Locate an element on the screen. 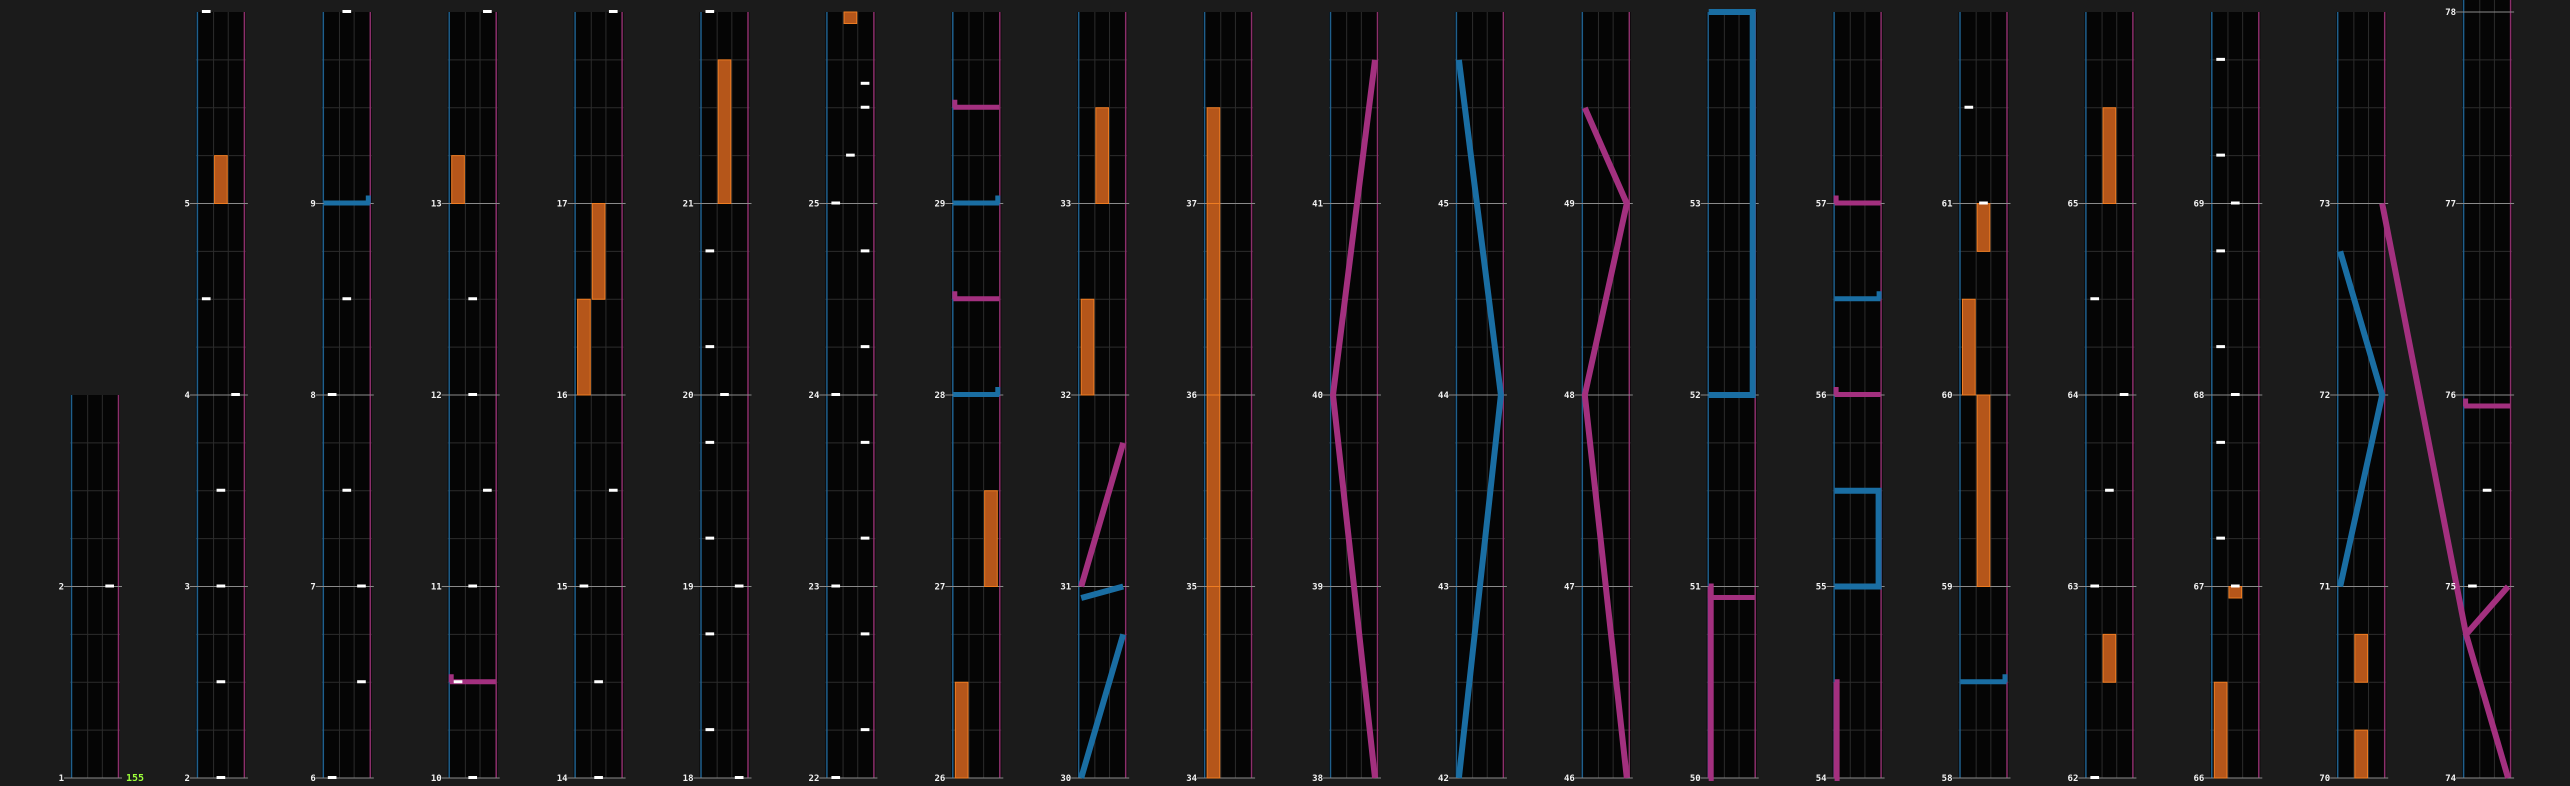 The width and height of the screenshot is (2570, 786). measure-number: 19 is located at coordinates (688, 588).